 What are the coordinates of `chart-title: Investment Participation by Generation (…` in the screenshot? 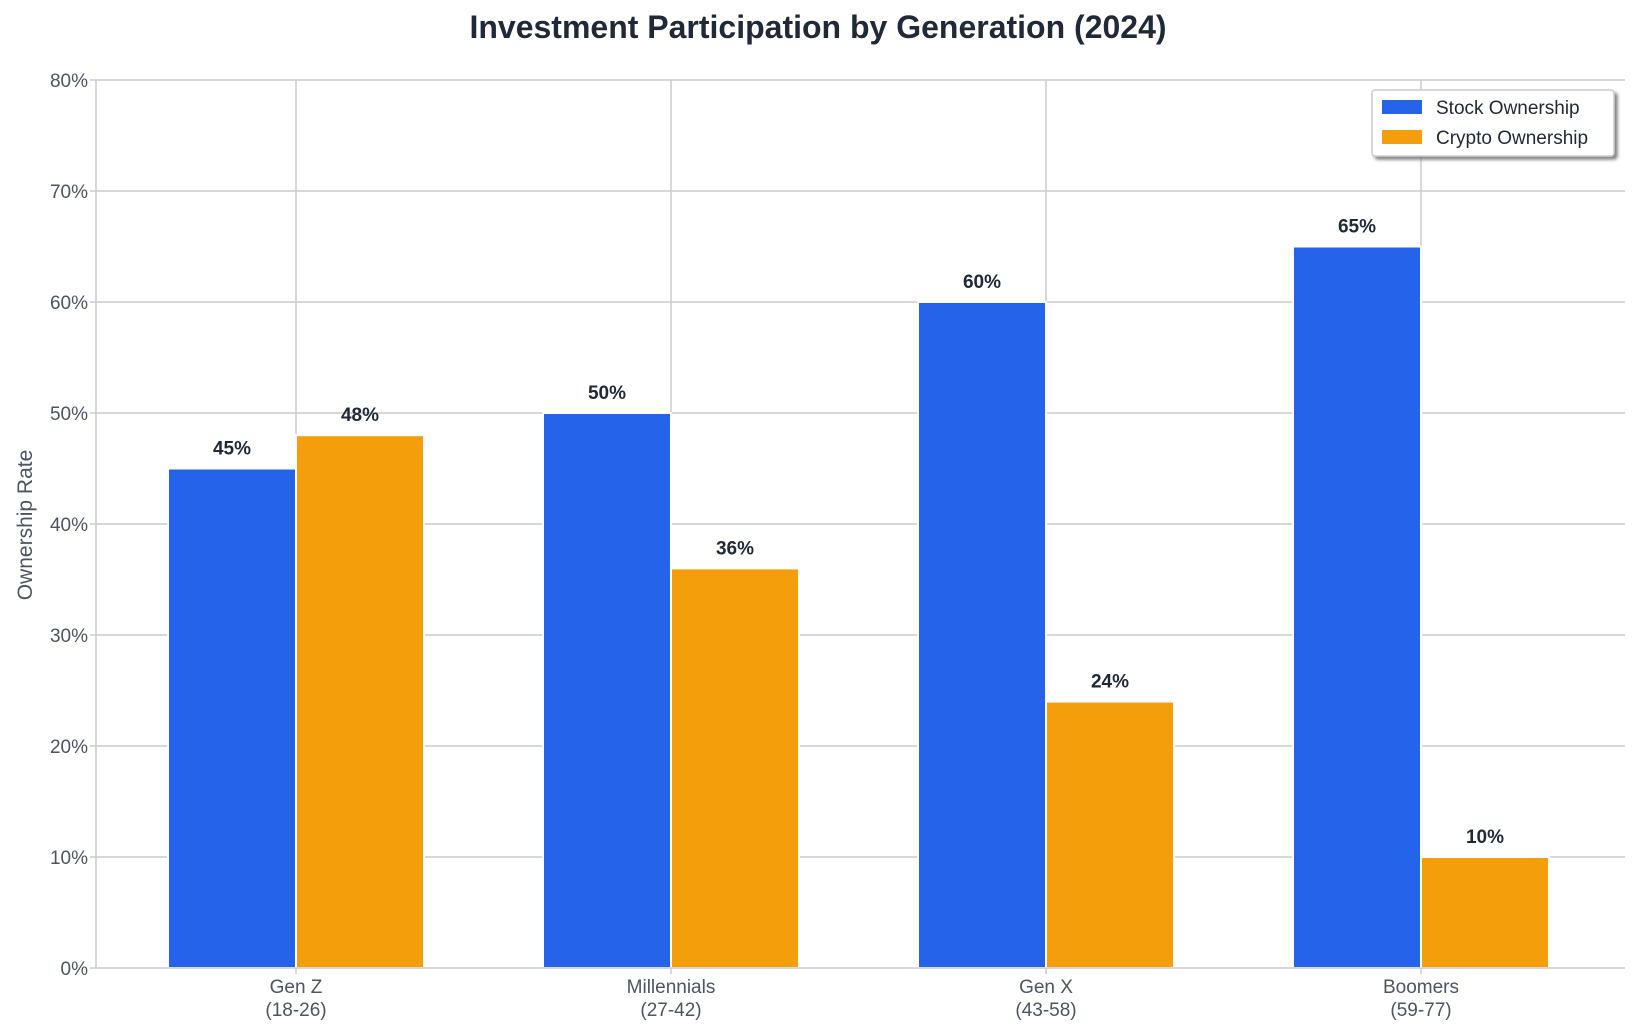 It's located at (817, 27).